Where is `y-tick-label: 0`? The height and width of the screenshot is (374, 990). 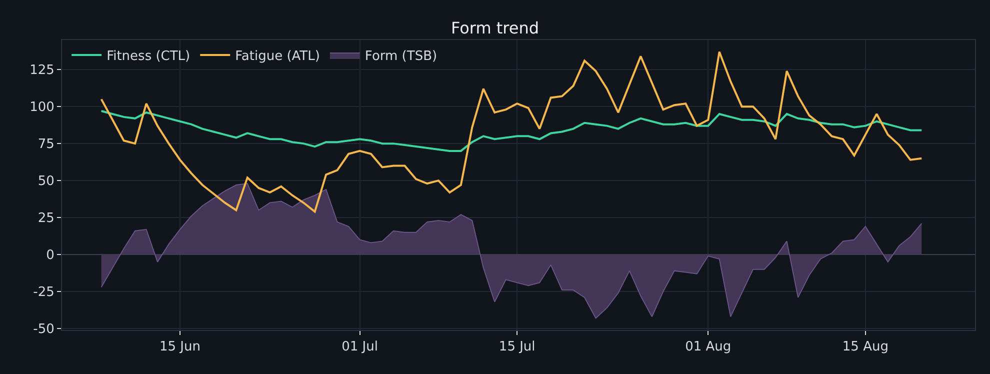 y-tick-label: 0 is located at coordinates (50, 256).